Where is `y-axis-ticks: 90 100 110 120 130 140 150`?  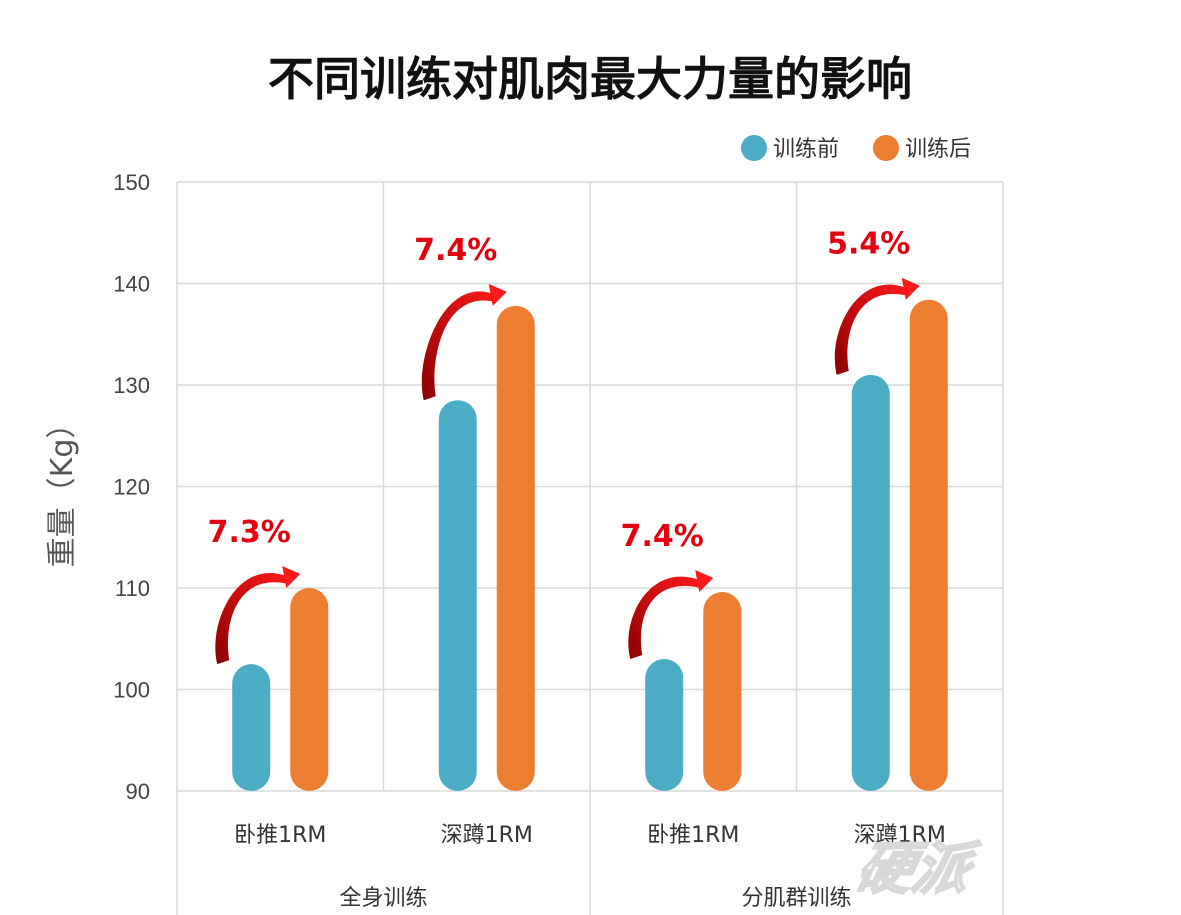
y-axis-ticks: 90 100 110 120 130 140 150 is located at coordinates (131, 487).